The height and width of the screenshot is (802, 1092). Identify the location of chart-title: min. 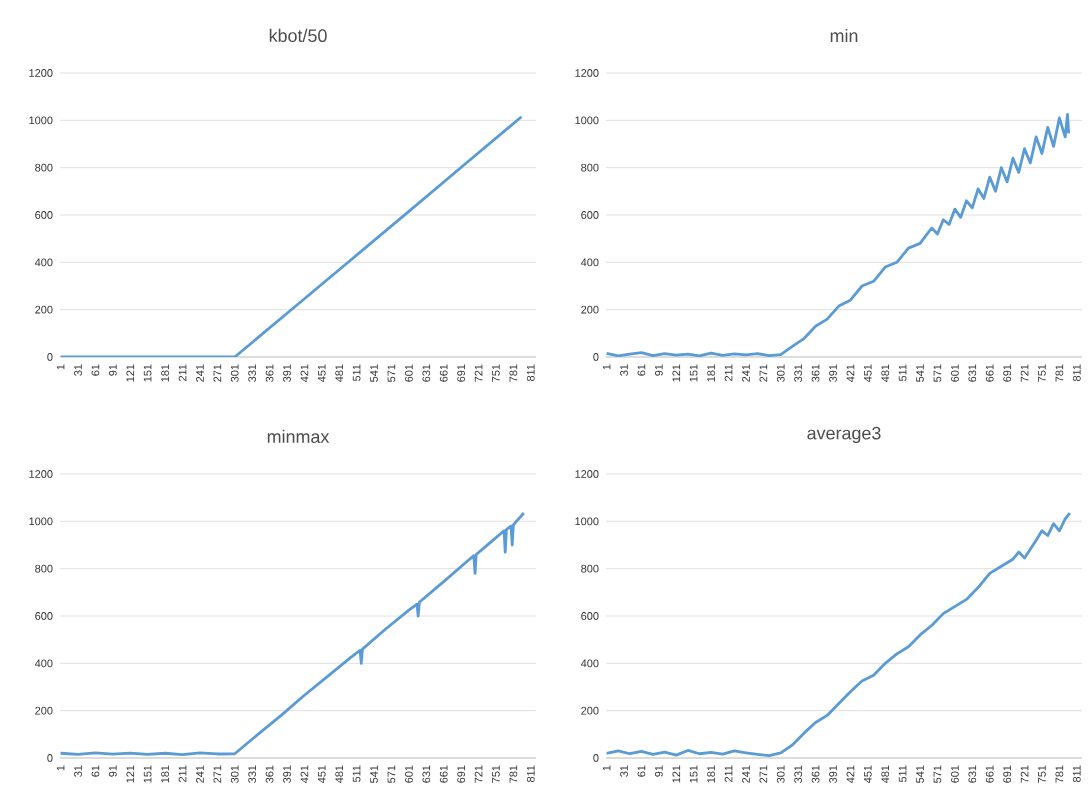
(844, 35).